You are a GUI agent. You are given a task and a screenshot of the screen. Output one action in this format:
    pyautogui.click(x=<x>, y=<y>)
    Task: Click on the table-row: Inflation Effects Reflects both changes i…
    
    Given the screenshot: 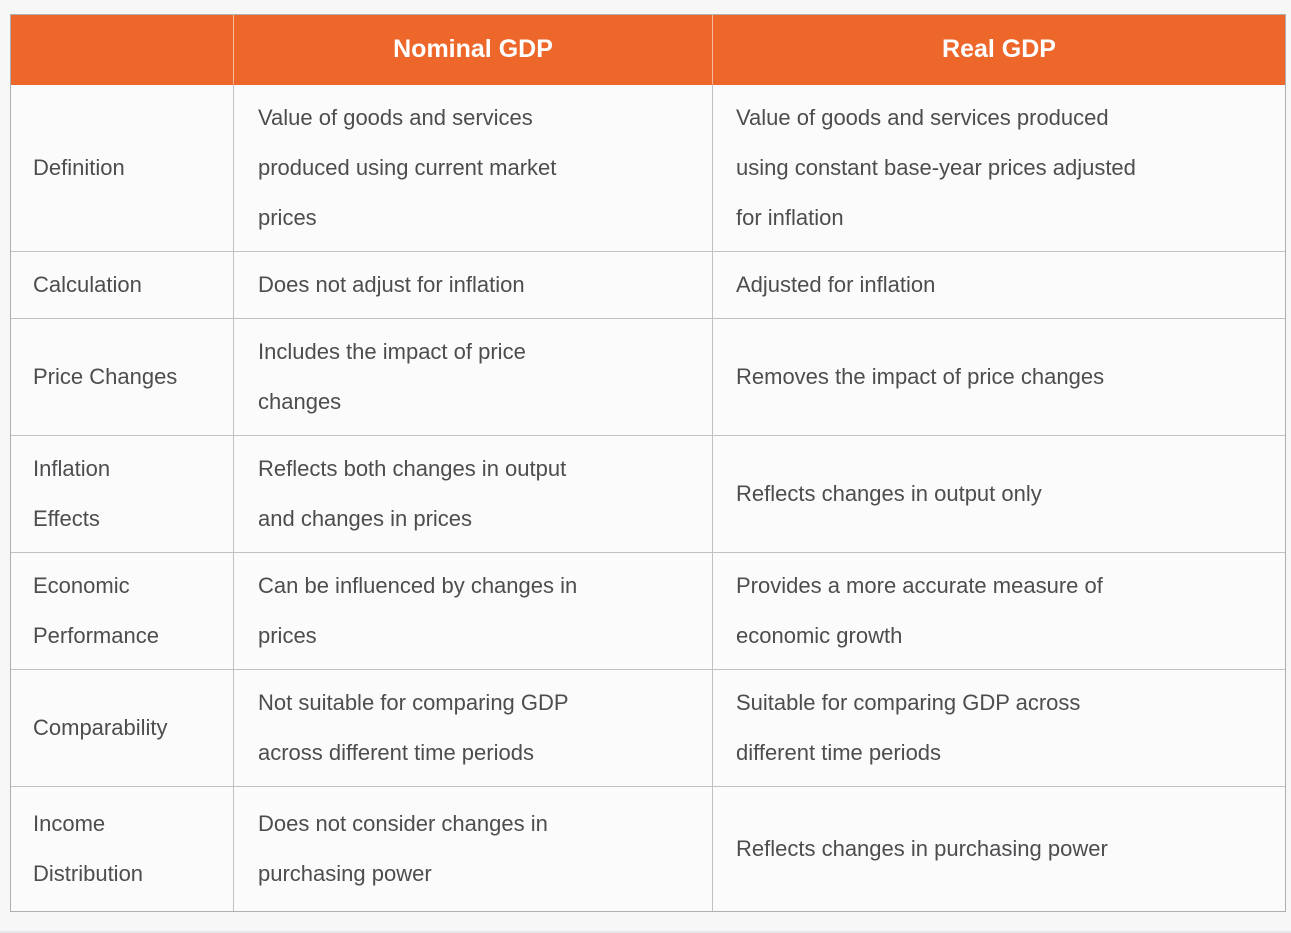 What is the action you would take?
    pyautogui.click(x=648, y=494)
    